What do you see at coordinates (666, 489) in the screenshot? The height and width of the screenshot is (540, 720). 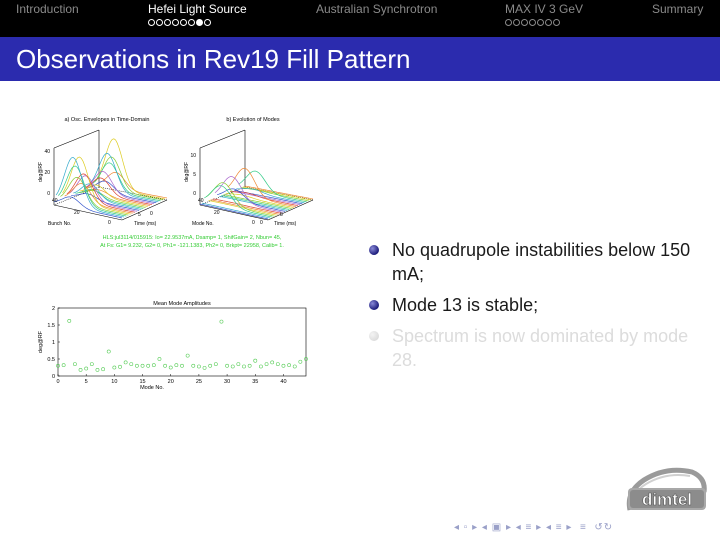 I see `dimtel-logo: dimtel` at bounding box center [666, 489].